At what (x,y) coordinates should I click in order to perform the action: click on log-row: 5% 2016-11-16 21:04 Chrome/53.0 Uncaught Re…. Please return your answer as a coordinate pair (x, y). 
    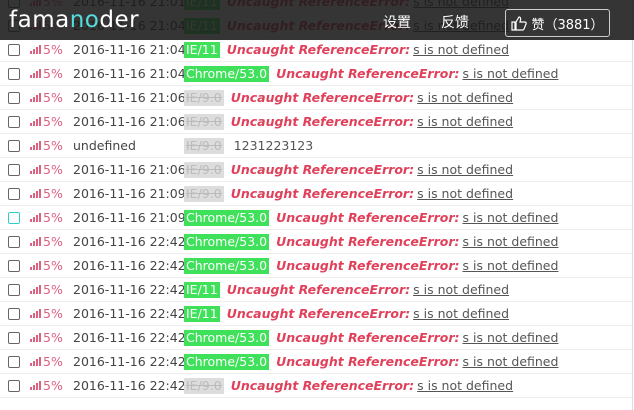
    Looking at the image, I should click on (316, 74).